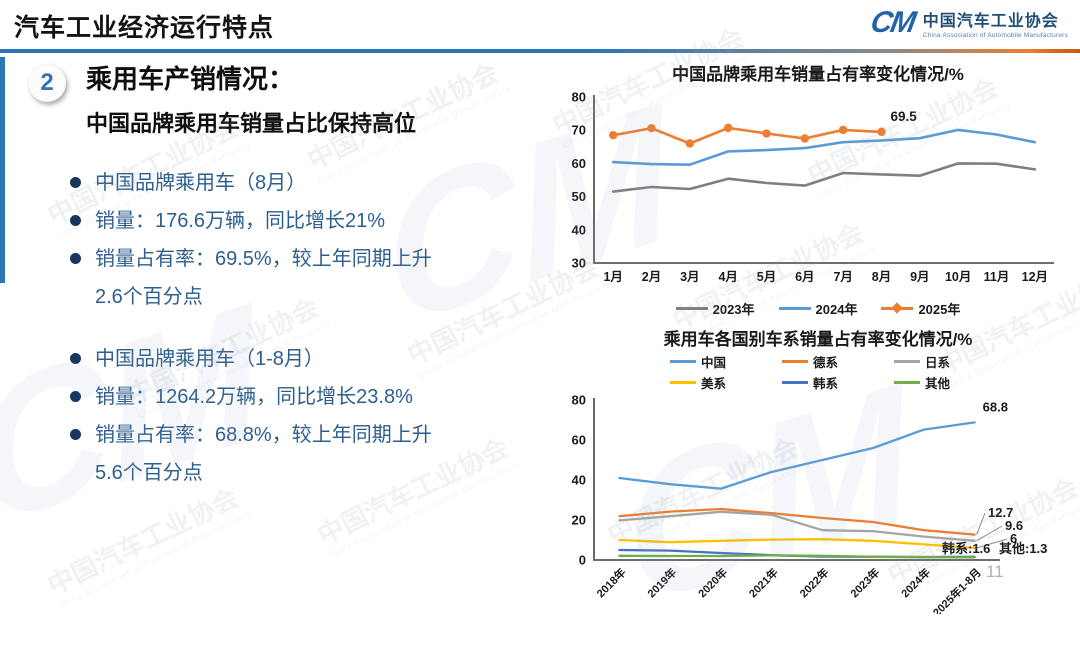 This screenshot has width=1080, height=647. What do you see at coordinates (818, 74) in the screenshot?
I see `chart1-title: 中国品牌乘用车销量占有率变化情况/%` at bounding box center [818, 74].